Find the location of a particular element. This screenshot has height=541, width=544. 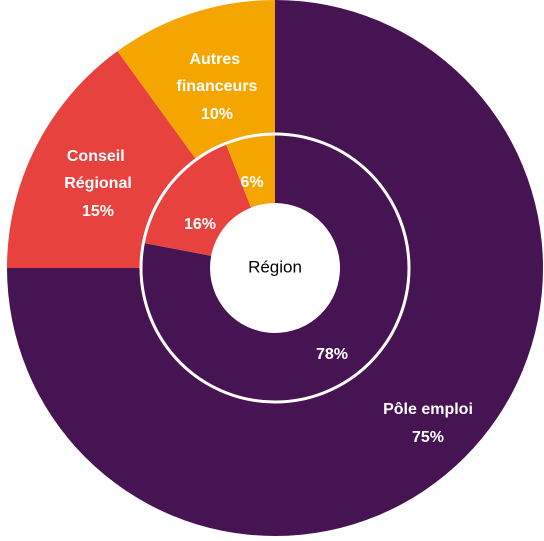

value-label: 78% is located at coordinates (332, 354).